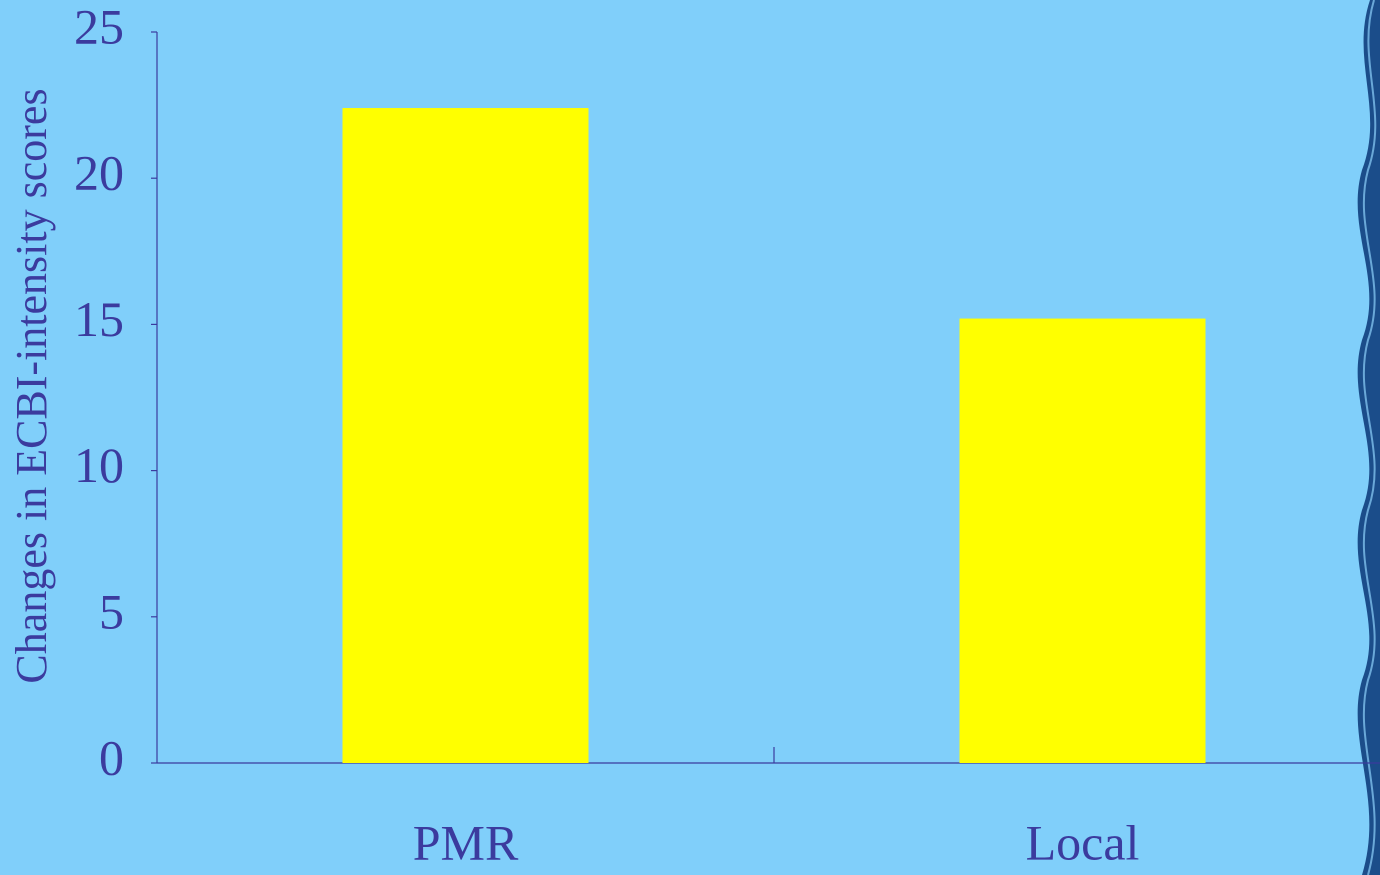 The image size is (1380, 875). I want to click on y-tick-label: 0, so click(111, 757).